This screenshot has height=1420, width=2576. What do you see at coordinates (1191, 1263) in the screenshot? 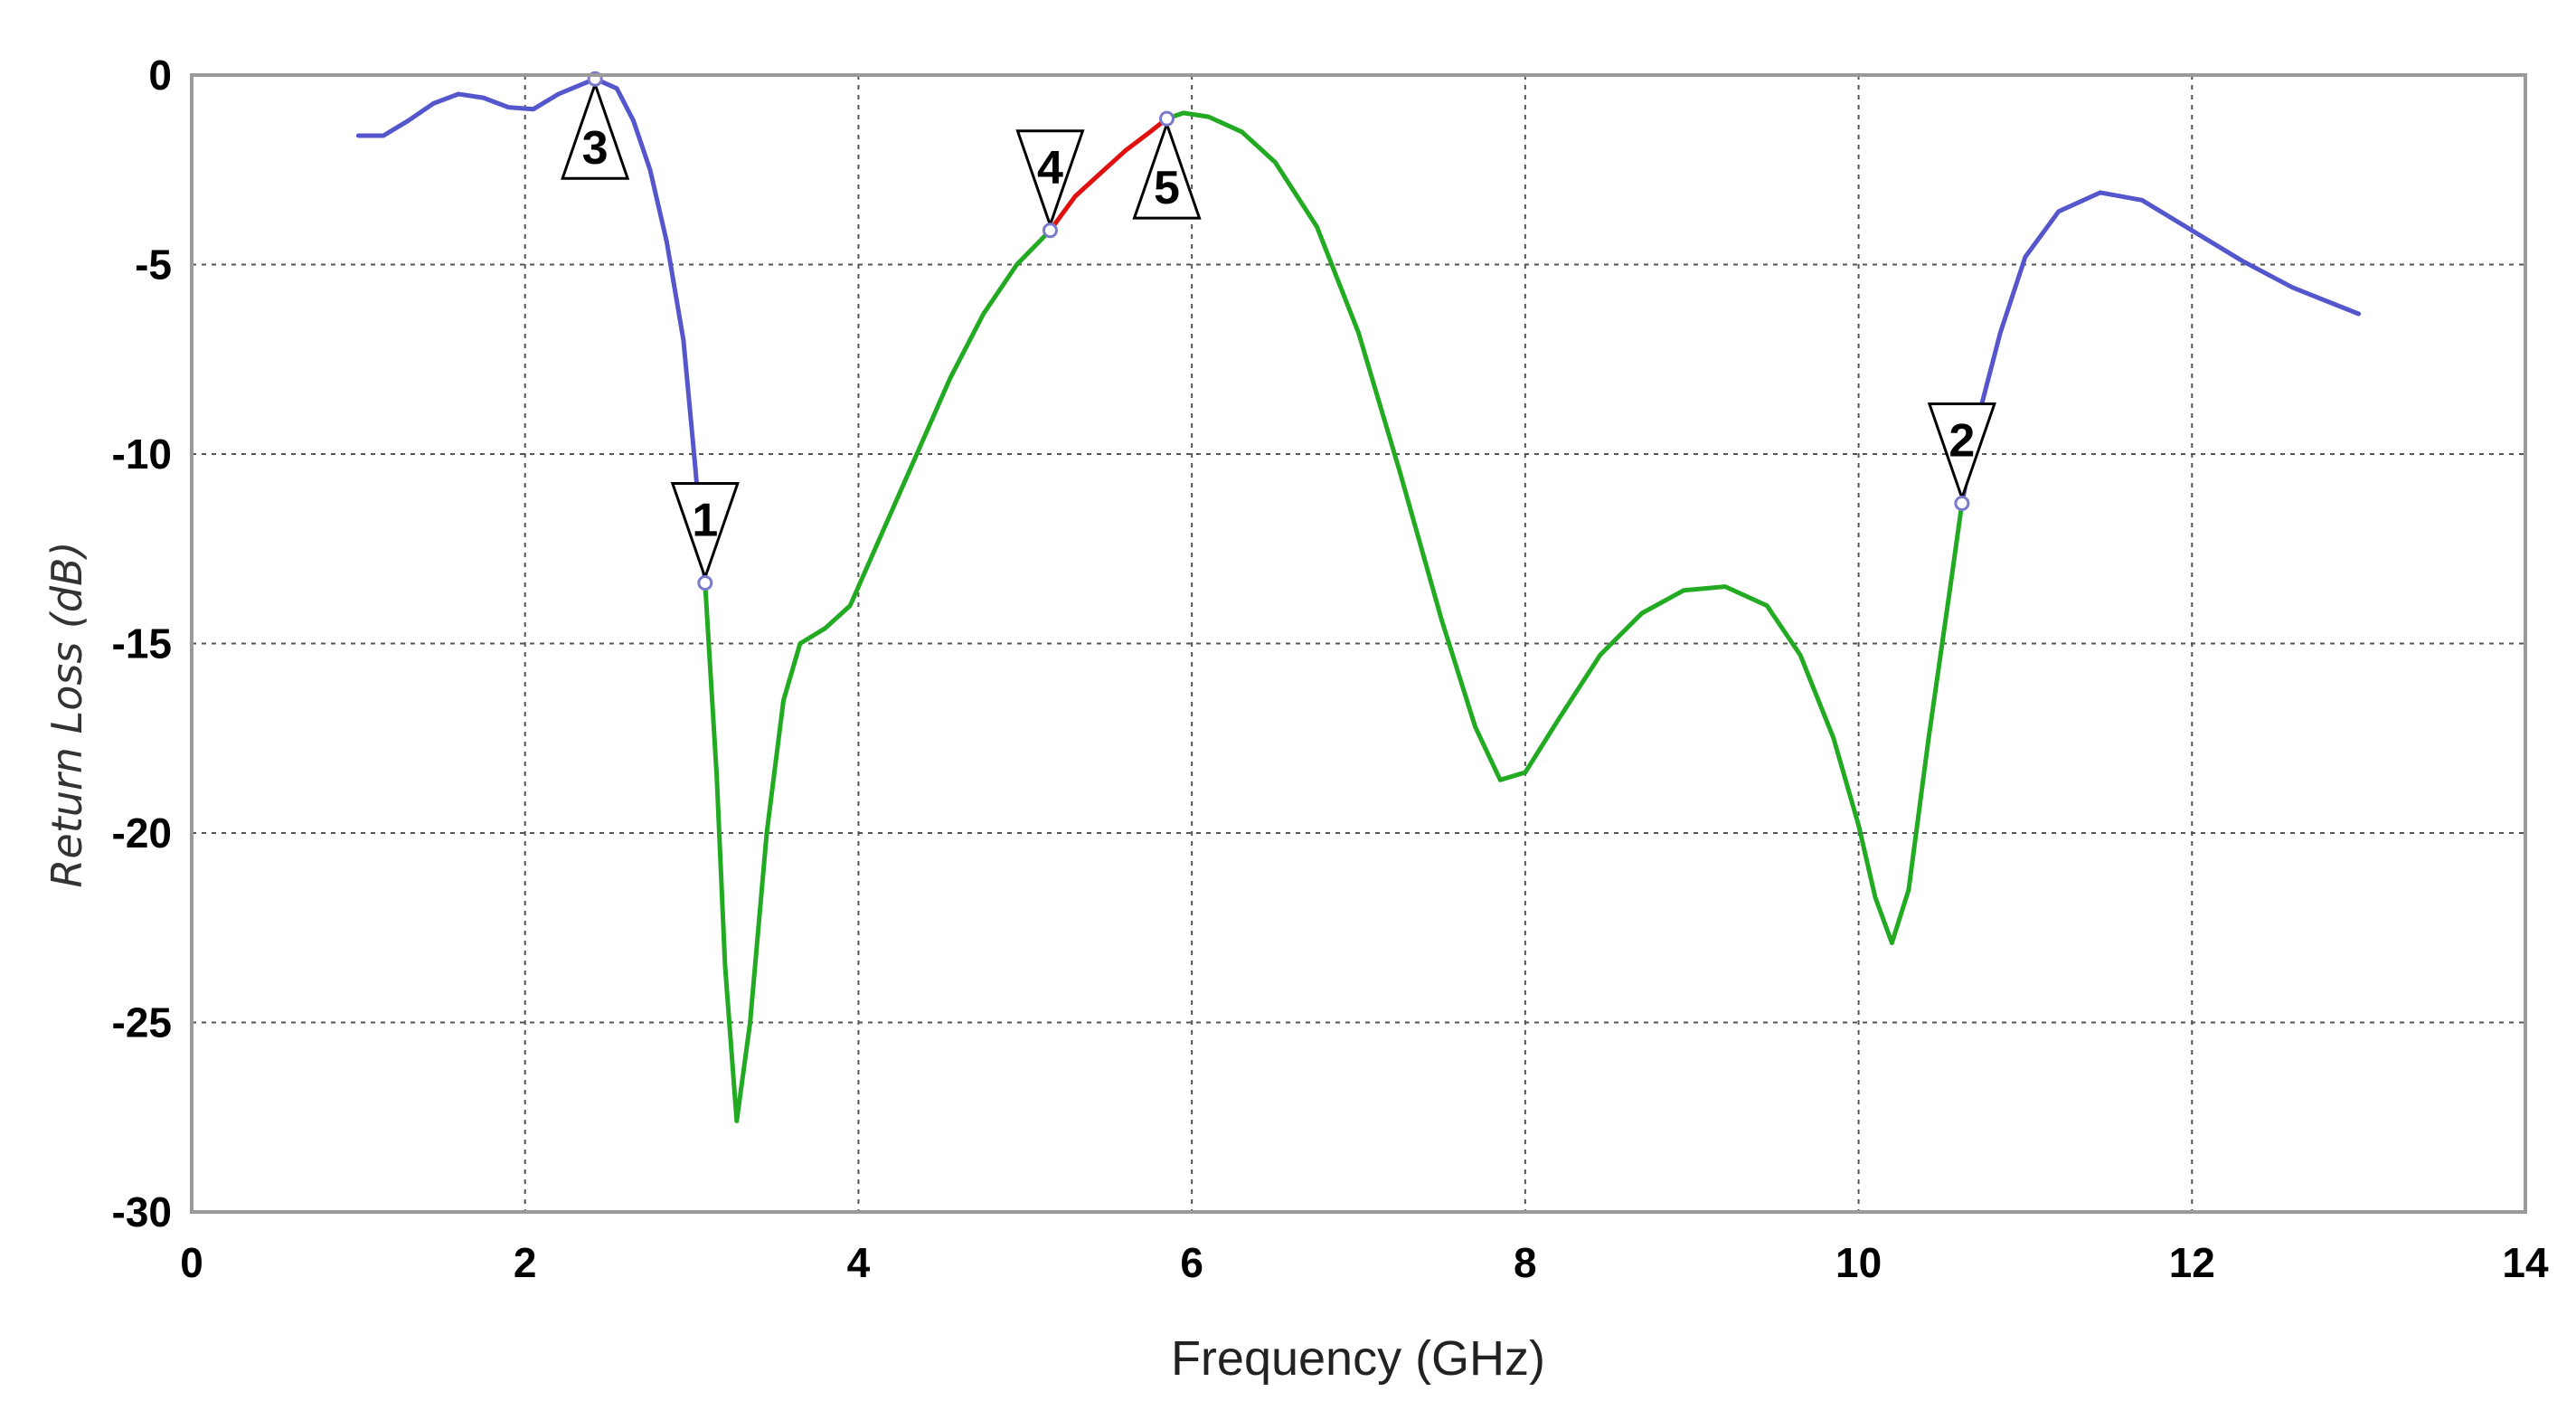
I see `x-tick-label: 6` at bounding box center [1191, 1263].